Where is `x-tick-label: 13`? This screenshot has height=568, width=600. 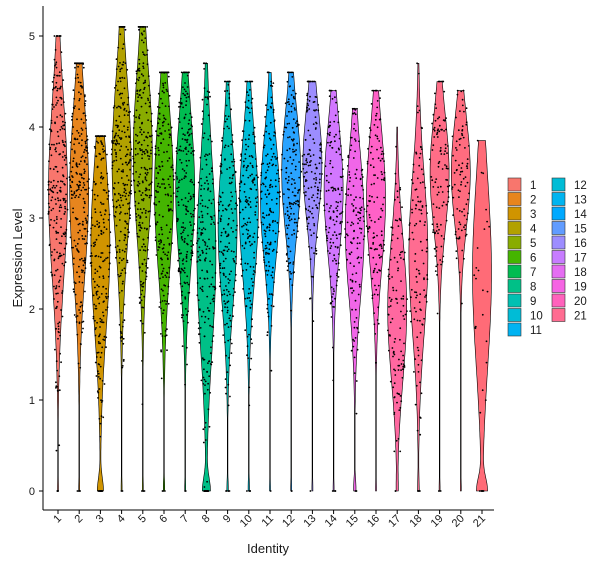
x-tick-label: 13 is located at coordinates (309, 521).